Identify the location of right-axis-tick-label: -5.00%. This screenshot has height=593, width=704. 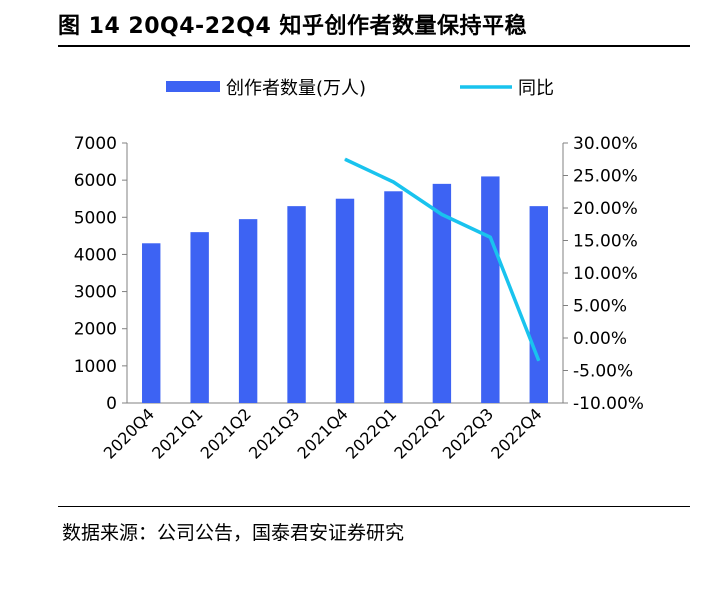
(603, 372).